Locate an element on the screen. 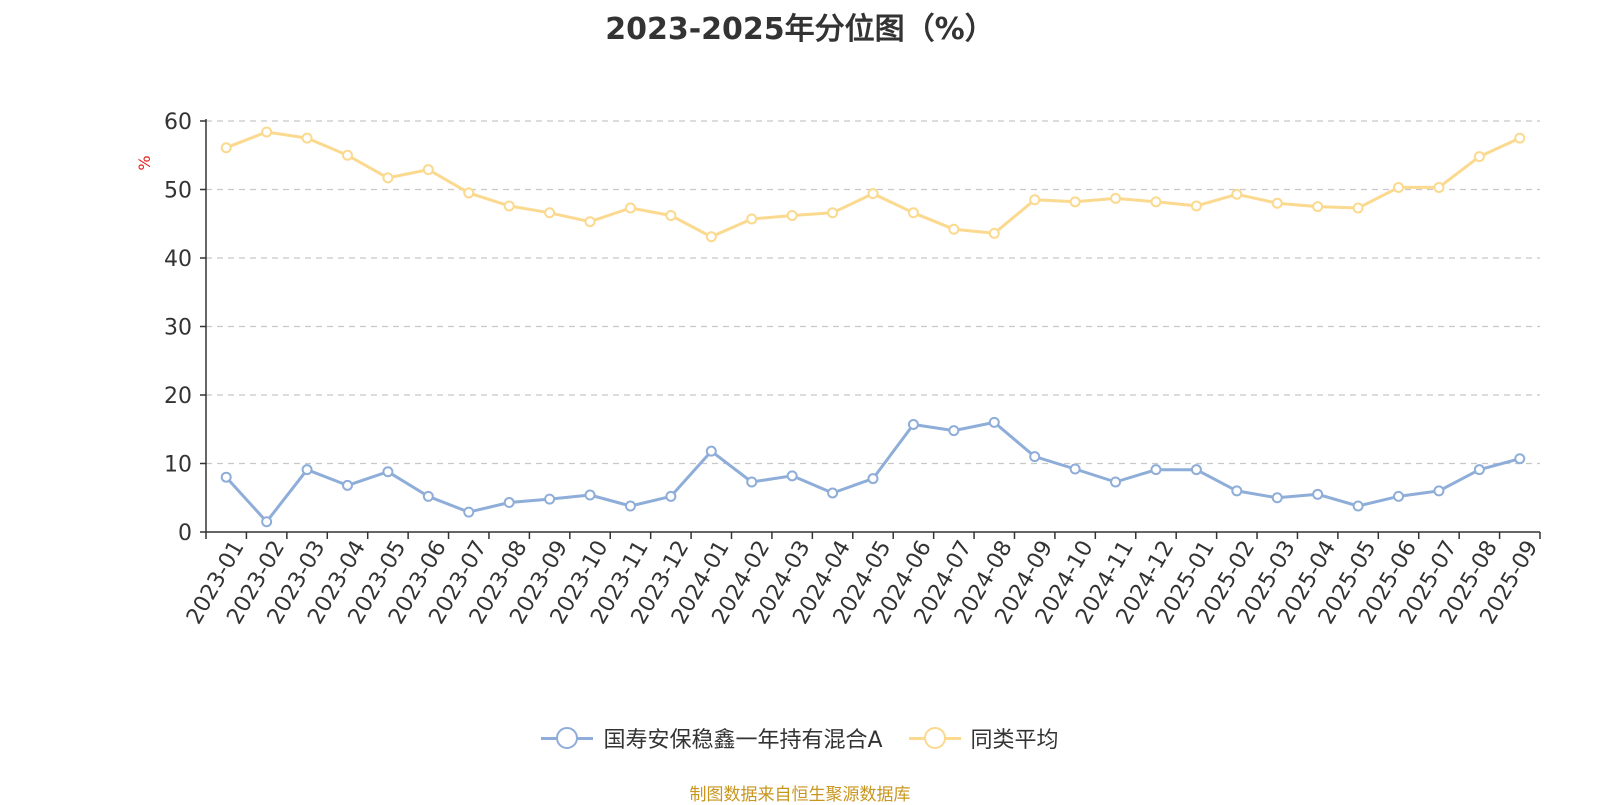 The width and height of the screenshot is (1600, 805). legend-item-fund: 国寿安保稳鑫一年持有混合A is located at coordinates (712, 738).